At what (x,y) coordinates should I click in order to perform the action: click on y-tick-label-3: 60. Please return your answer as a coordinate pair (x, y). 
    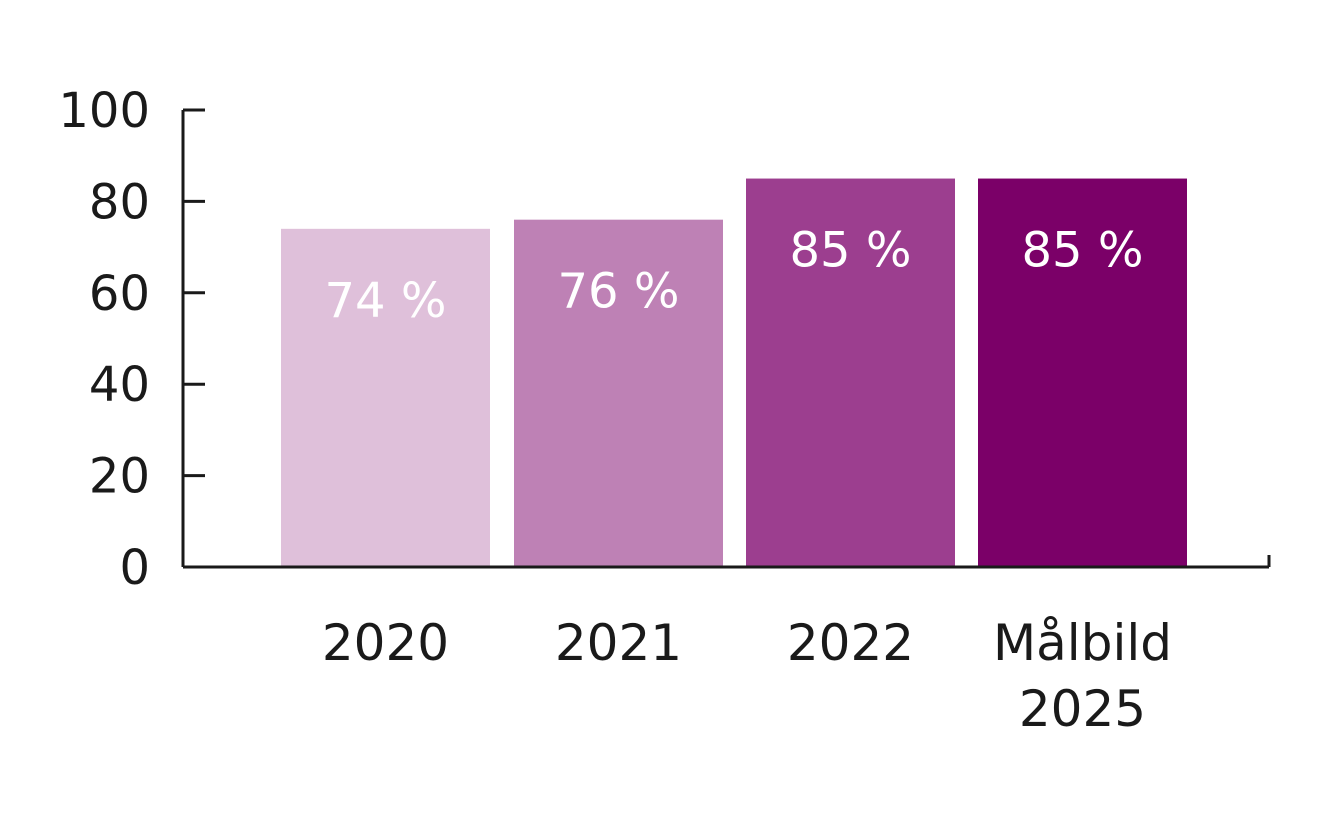
    Looking at the image, I should click on (119, 294).